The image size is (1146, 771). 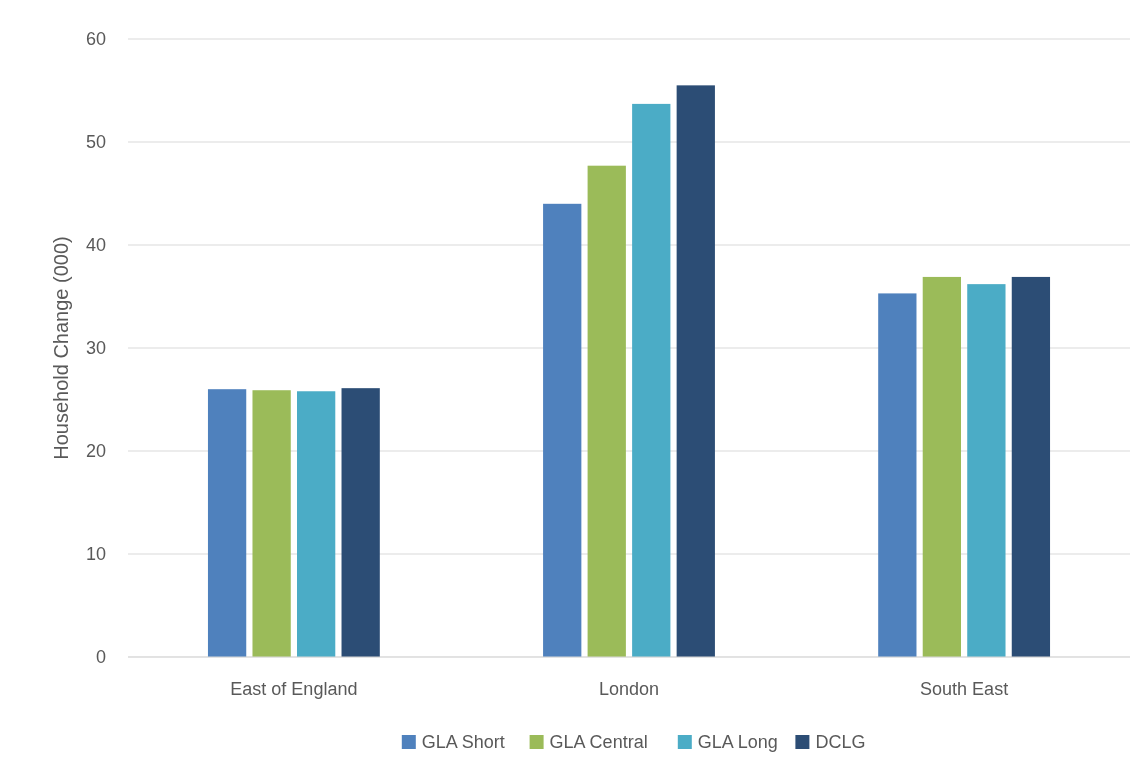 What do you see at coordinates (463, 742) in the screenshot?
I see `legend-label: GLA Short` at bounding box center [463, 742].